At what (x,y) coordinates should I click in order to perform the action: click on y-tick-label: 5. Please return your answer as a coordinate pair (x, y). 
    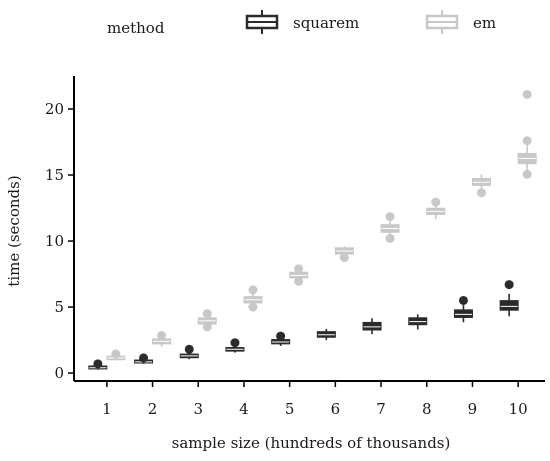
    Looking at the image, I should click on (59, 307).